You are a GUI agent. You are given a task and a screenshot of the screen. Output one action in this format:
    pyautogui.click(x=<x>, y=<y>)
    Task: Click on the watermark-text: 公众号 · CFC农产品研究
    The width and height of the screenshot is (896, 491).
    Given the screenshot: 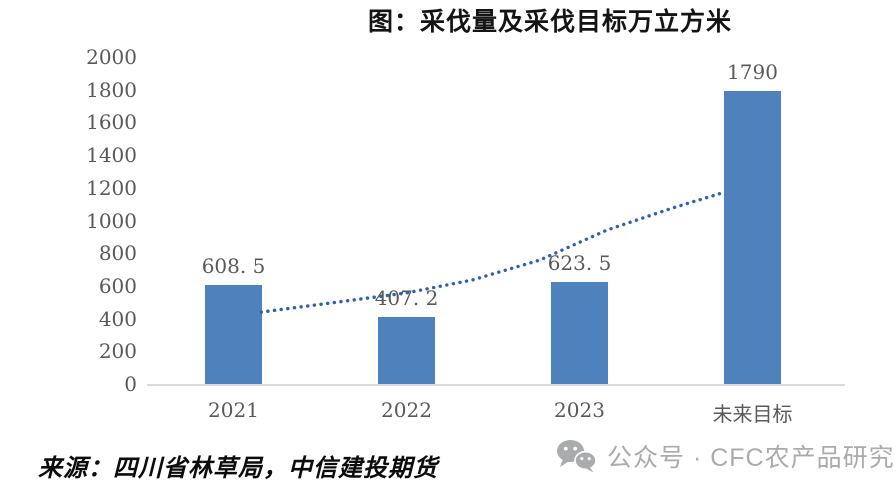 What is the action you would take?
    pyautogui.click(x=751, y=458)
    